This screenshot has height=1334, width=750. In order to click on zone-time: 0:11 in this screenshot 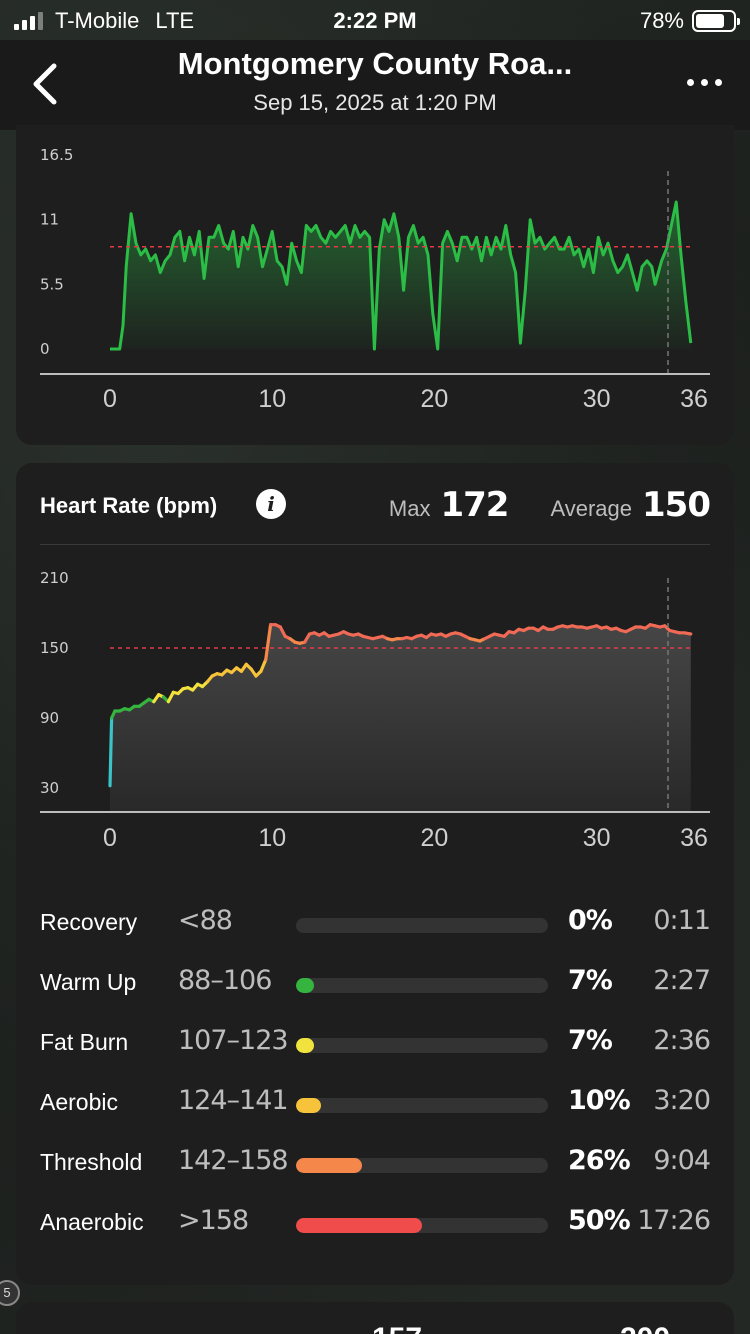, I will do `click(682, 920)`.